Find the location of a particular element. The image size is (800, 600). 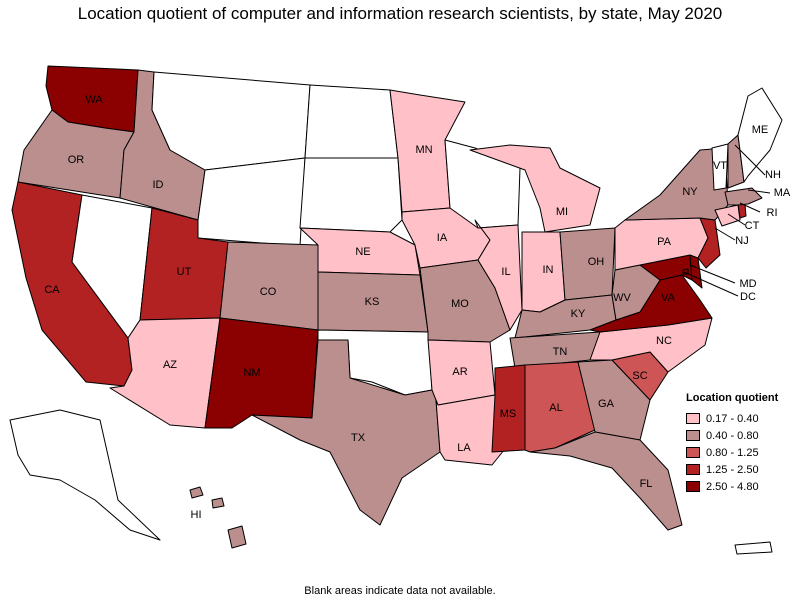

legend-title: Location quotient is located at coordinates (732, 398).